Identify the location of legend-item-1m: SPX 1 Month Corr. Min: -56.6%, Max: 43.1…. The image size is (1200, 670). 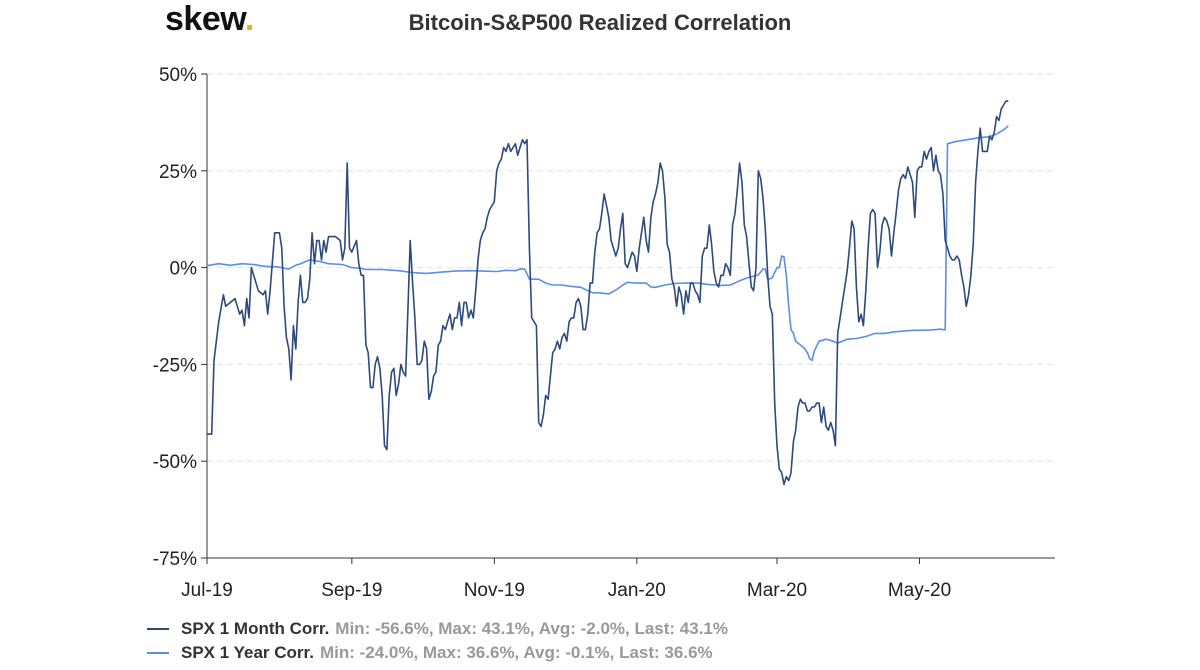
(437, 629).